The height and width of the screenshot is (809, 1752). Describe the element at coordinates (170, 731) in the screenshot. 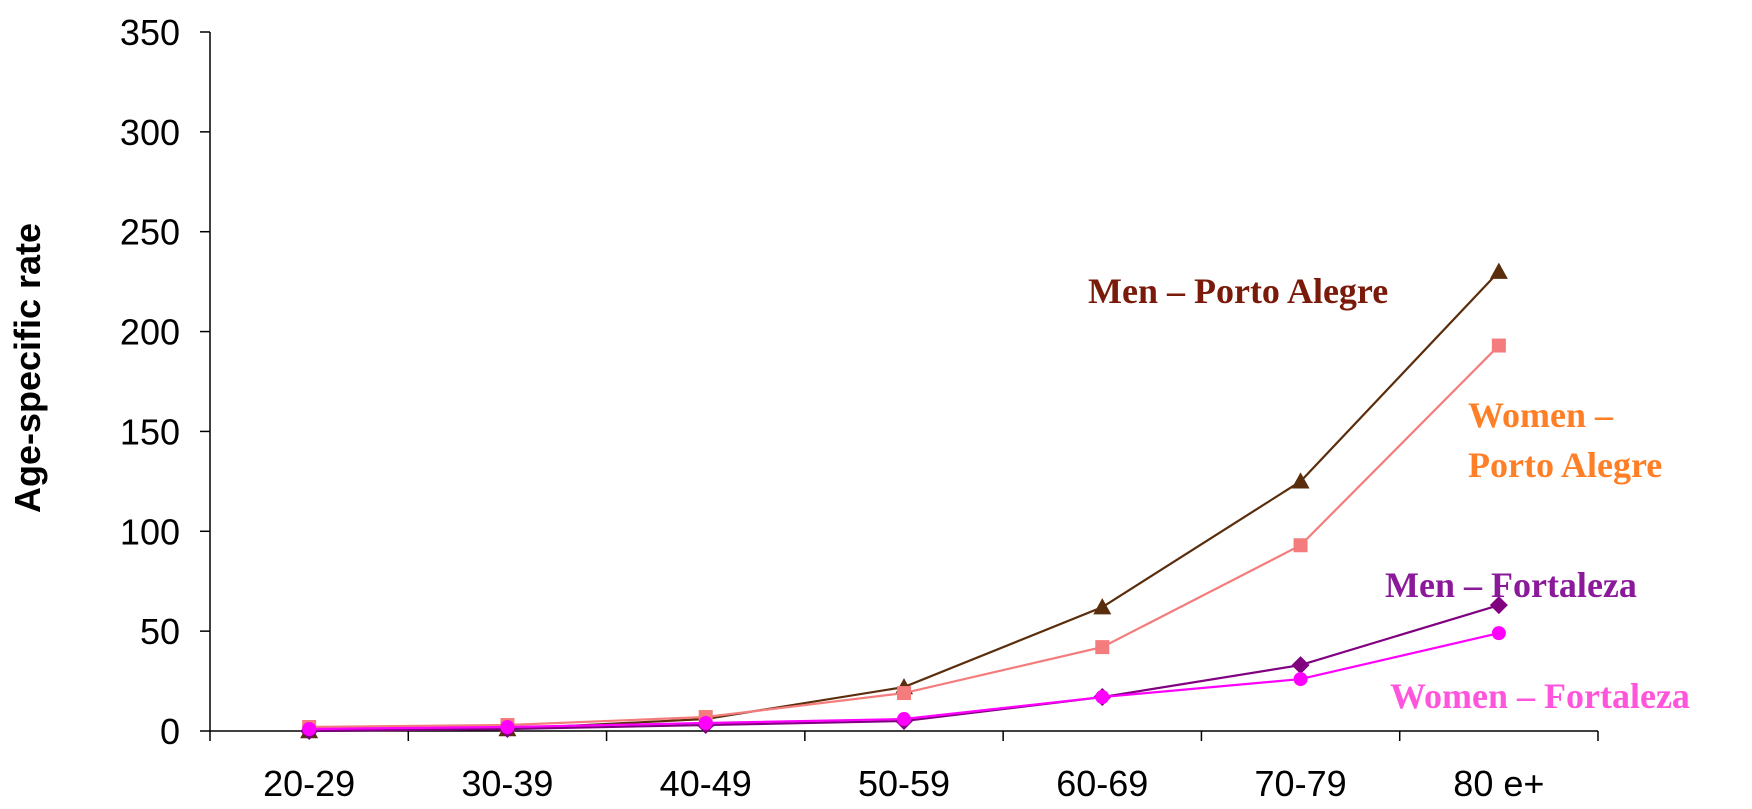

I see `y-tick-label: 0` at that location.